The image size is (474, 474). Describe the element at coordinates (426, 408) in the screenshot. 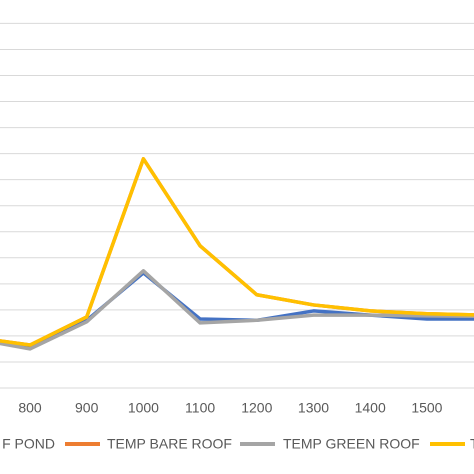

I see `x-tick-label: 1500` at that location.